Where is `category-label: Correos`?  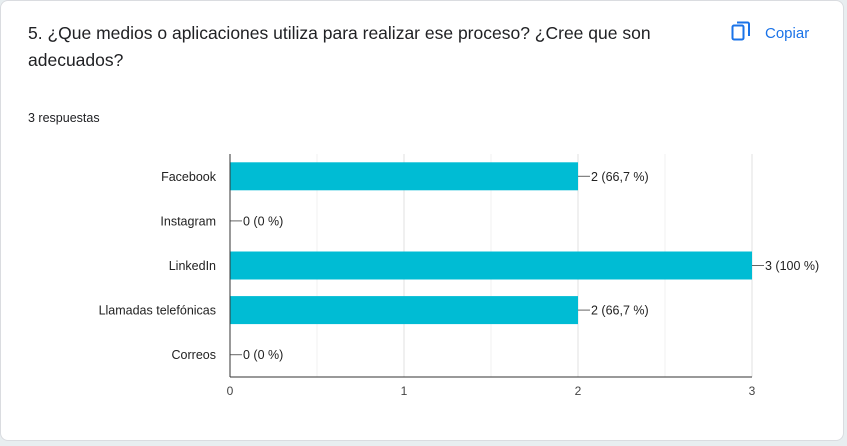
category-label: Correos is located at coordinates (194, 355).